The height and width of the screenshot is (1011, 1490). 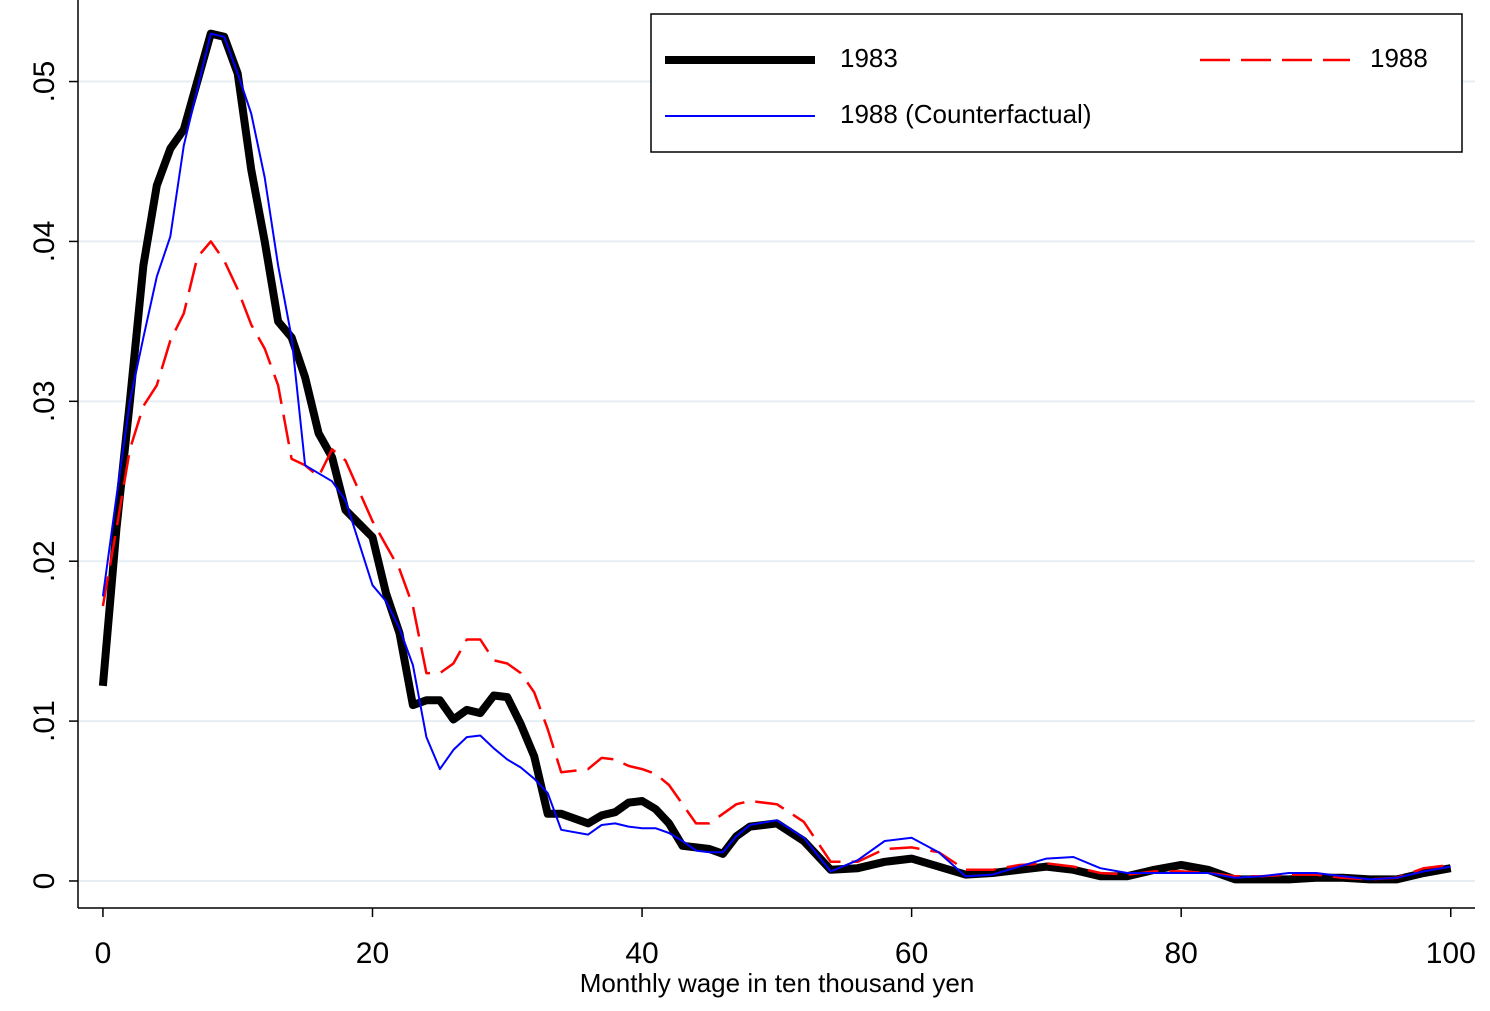 I want to click on y-tick-label: .03, so click(x=44, y=401).